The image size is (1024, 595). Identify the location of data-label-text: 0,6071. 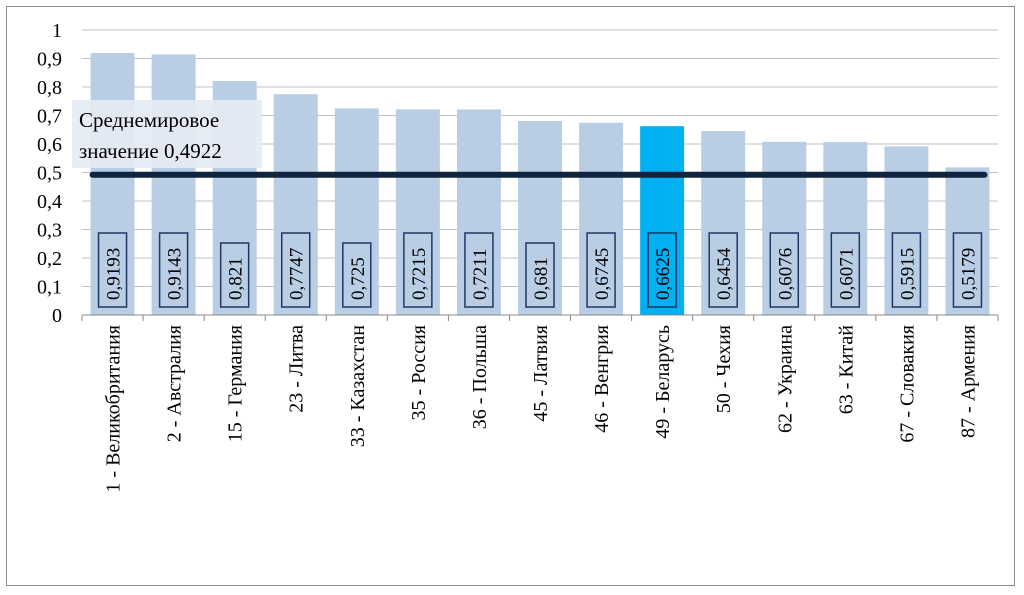
(846, 274).